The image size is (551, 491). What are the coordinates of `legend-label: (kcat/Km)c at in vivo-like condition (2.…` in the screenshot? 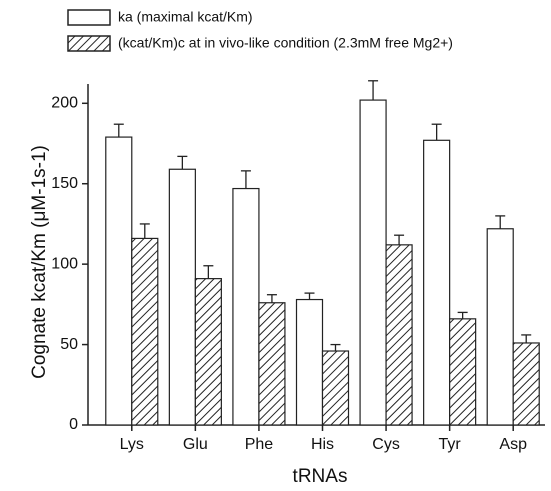 It's located at (285, 43).